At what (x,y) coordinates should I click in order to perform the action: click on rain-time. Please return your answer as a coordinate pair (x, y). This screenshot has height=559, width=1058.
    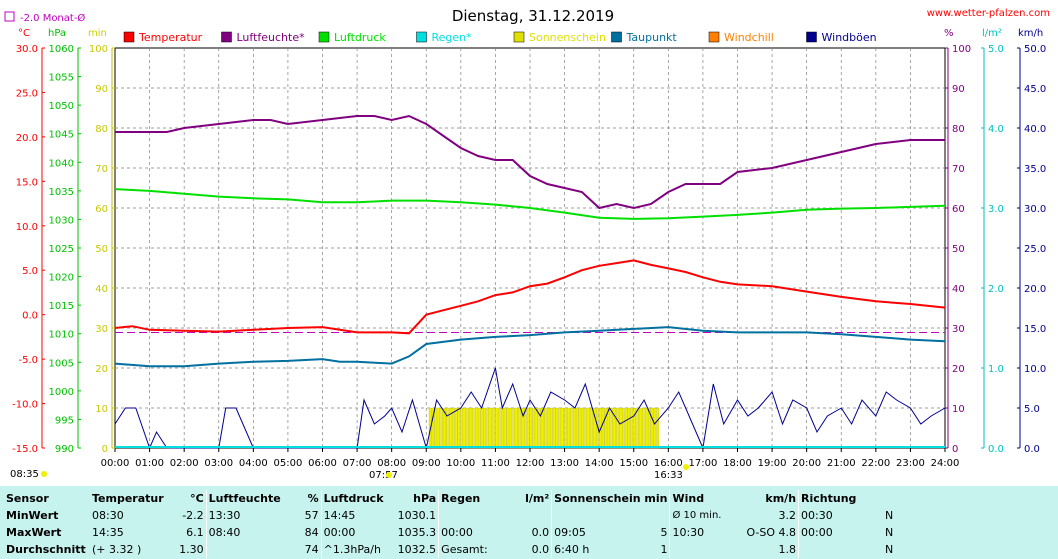
    Looking at the image, I should click on (477, 515).